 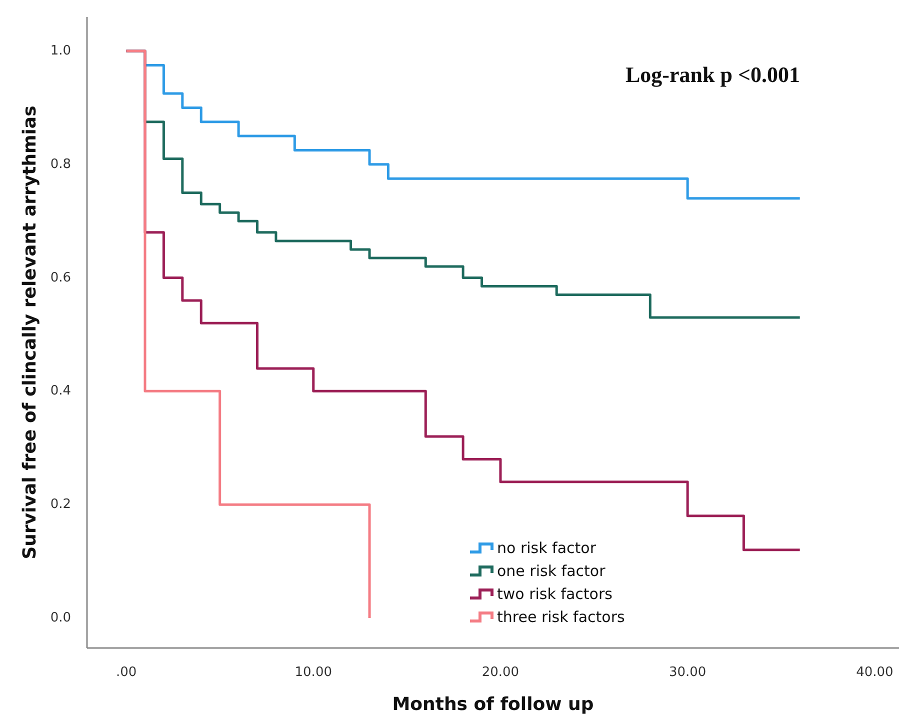 I want to click on x-axis-title: Months of follow up, so click(x=493, y=704).